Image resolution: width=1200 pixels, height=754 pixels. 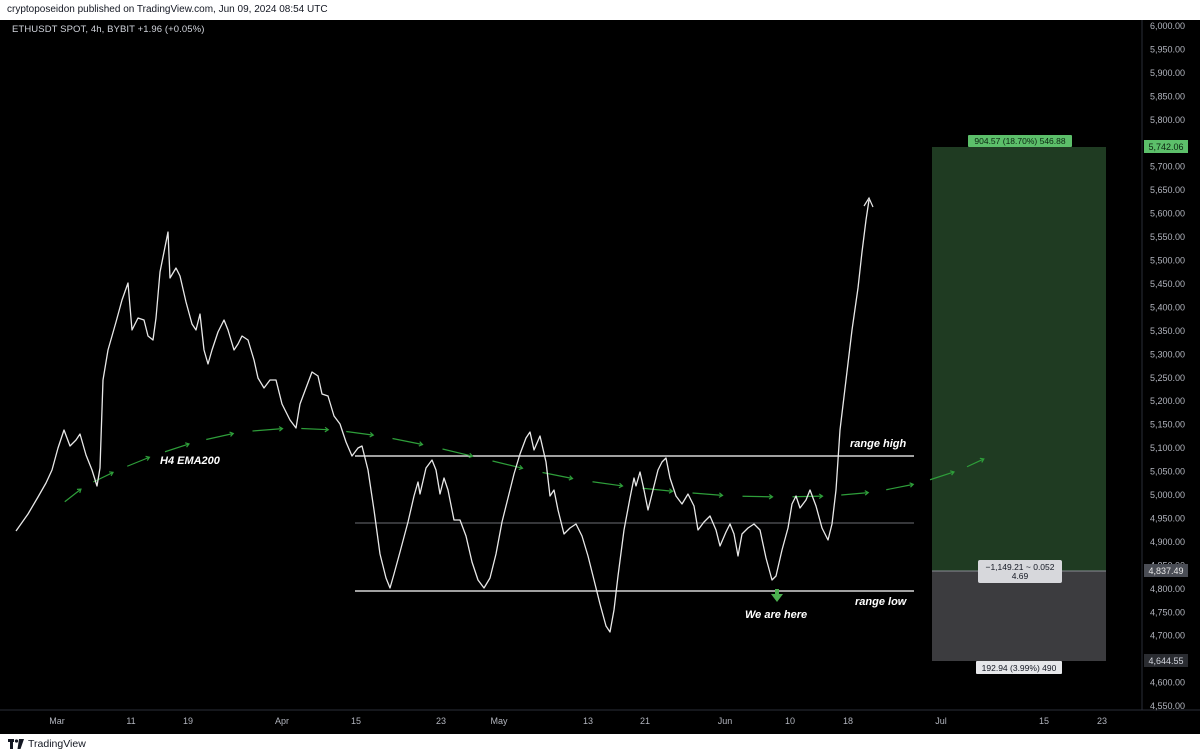 I want to click on tradingview-logo: TradingView, so click(x=47, y=744).